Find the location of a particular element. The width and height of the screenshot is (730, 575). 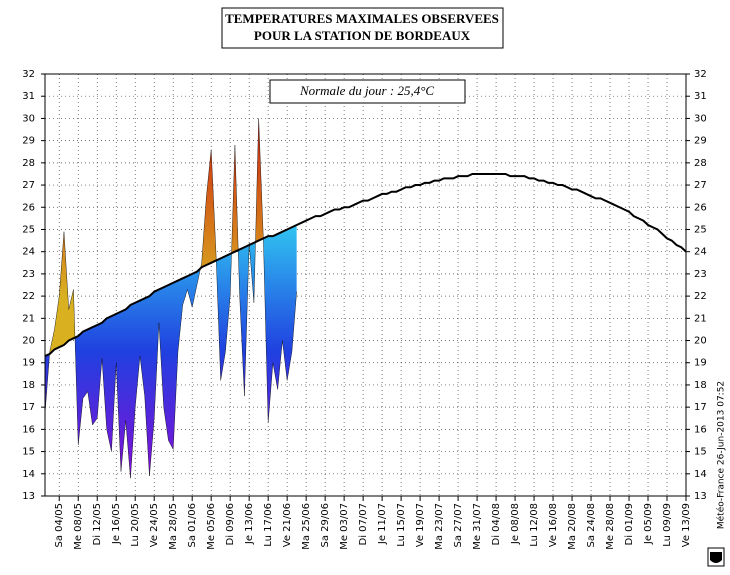

y2-tick-label: 32 is located at coordinates (700, 74).